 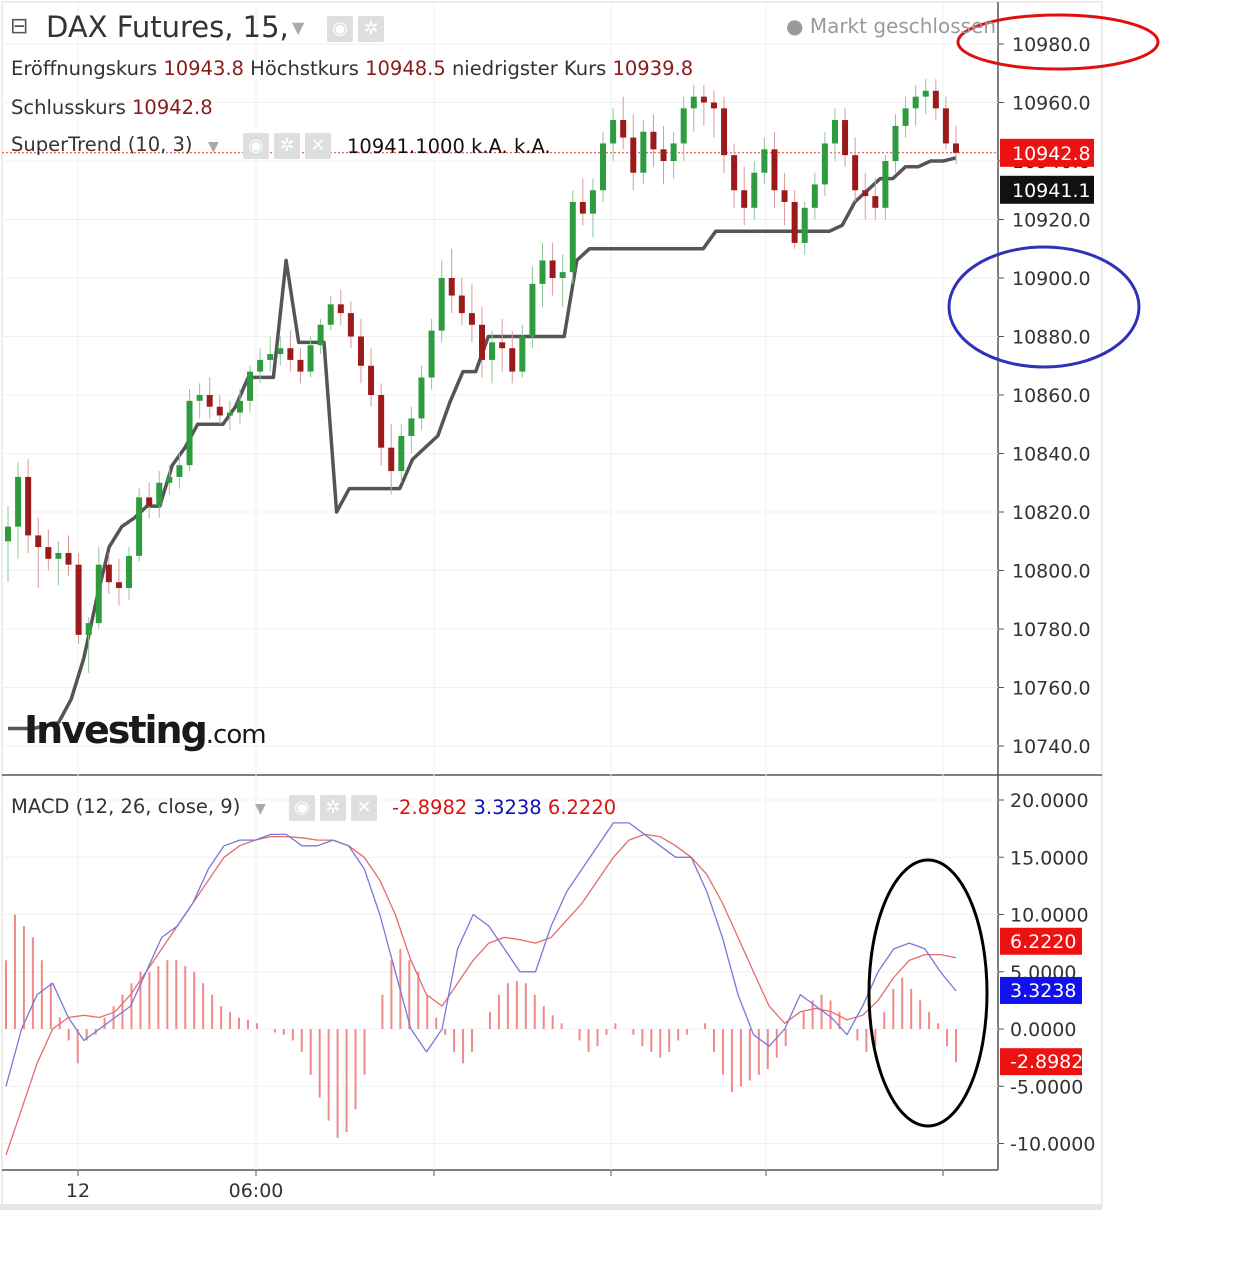 What do you see at coordinates (1051, 338) in the screenshot?
I see `price-tick-label: 10880.0` at bounding box center [1051, 338].